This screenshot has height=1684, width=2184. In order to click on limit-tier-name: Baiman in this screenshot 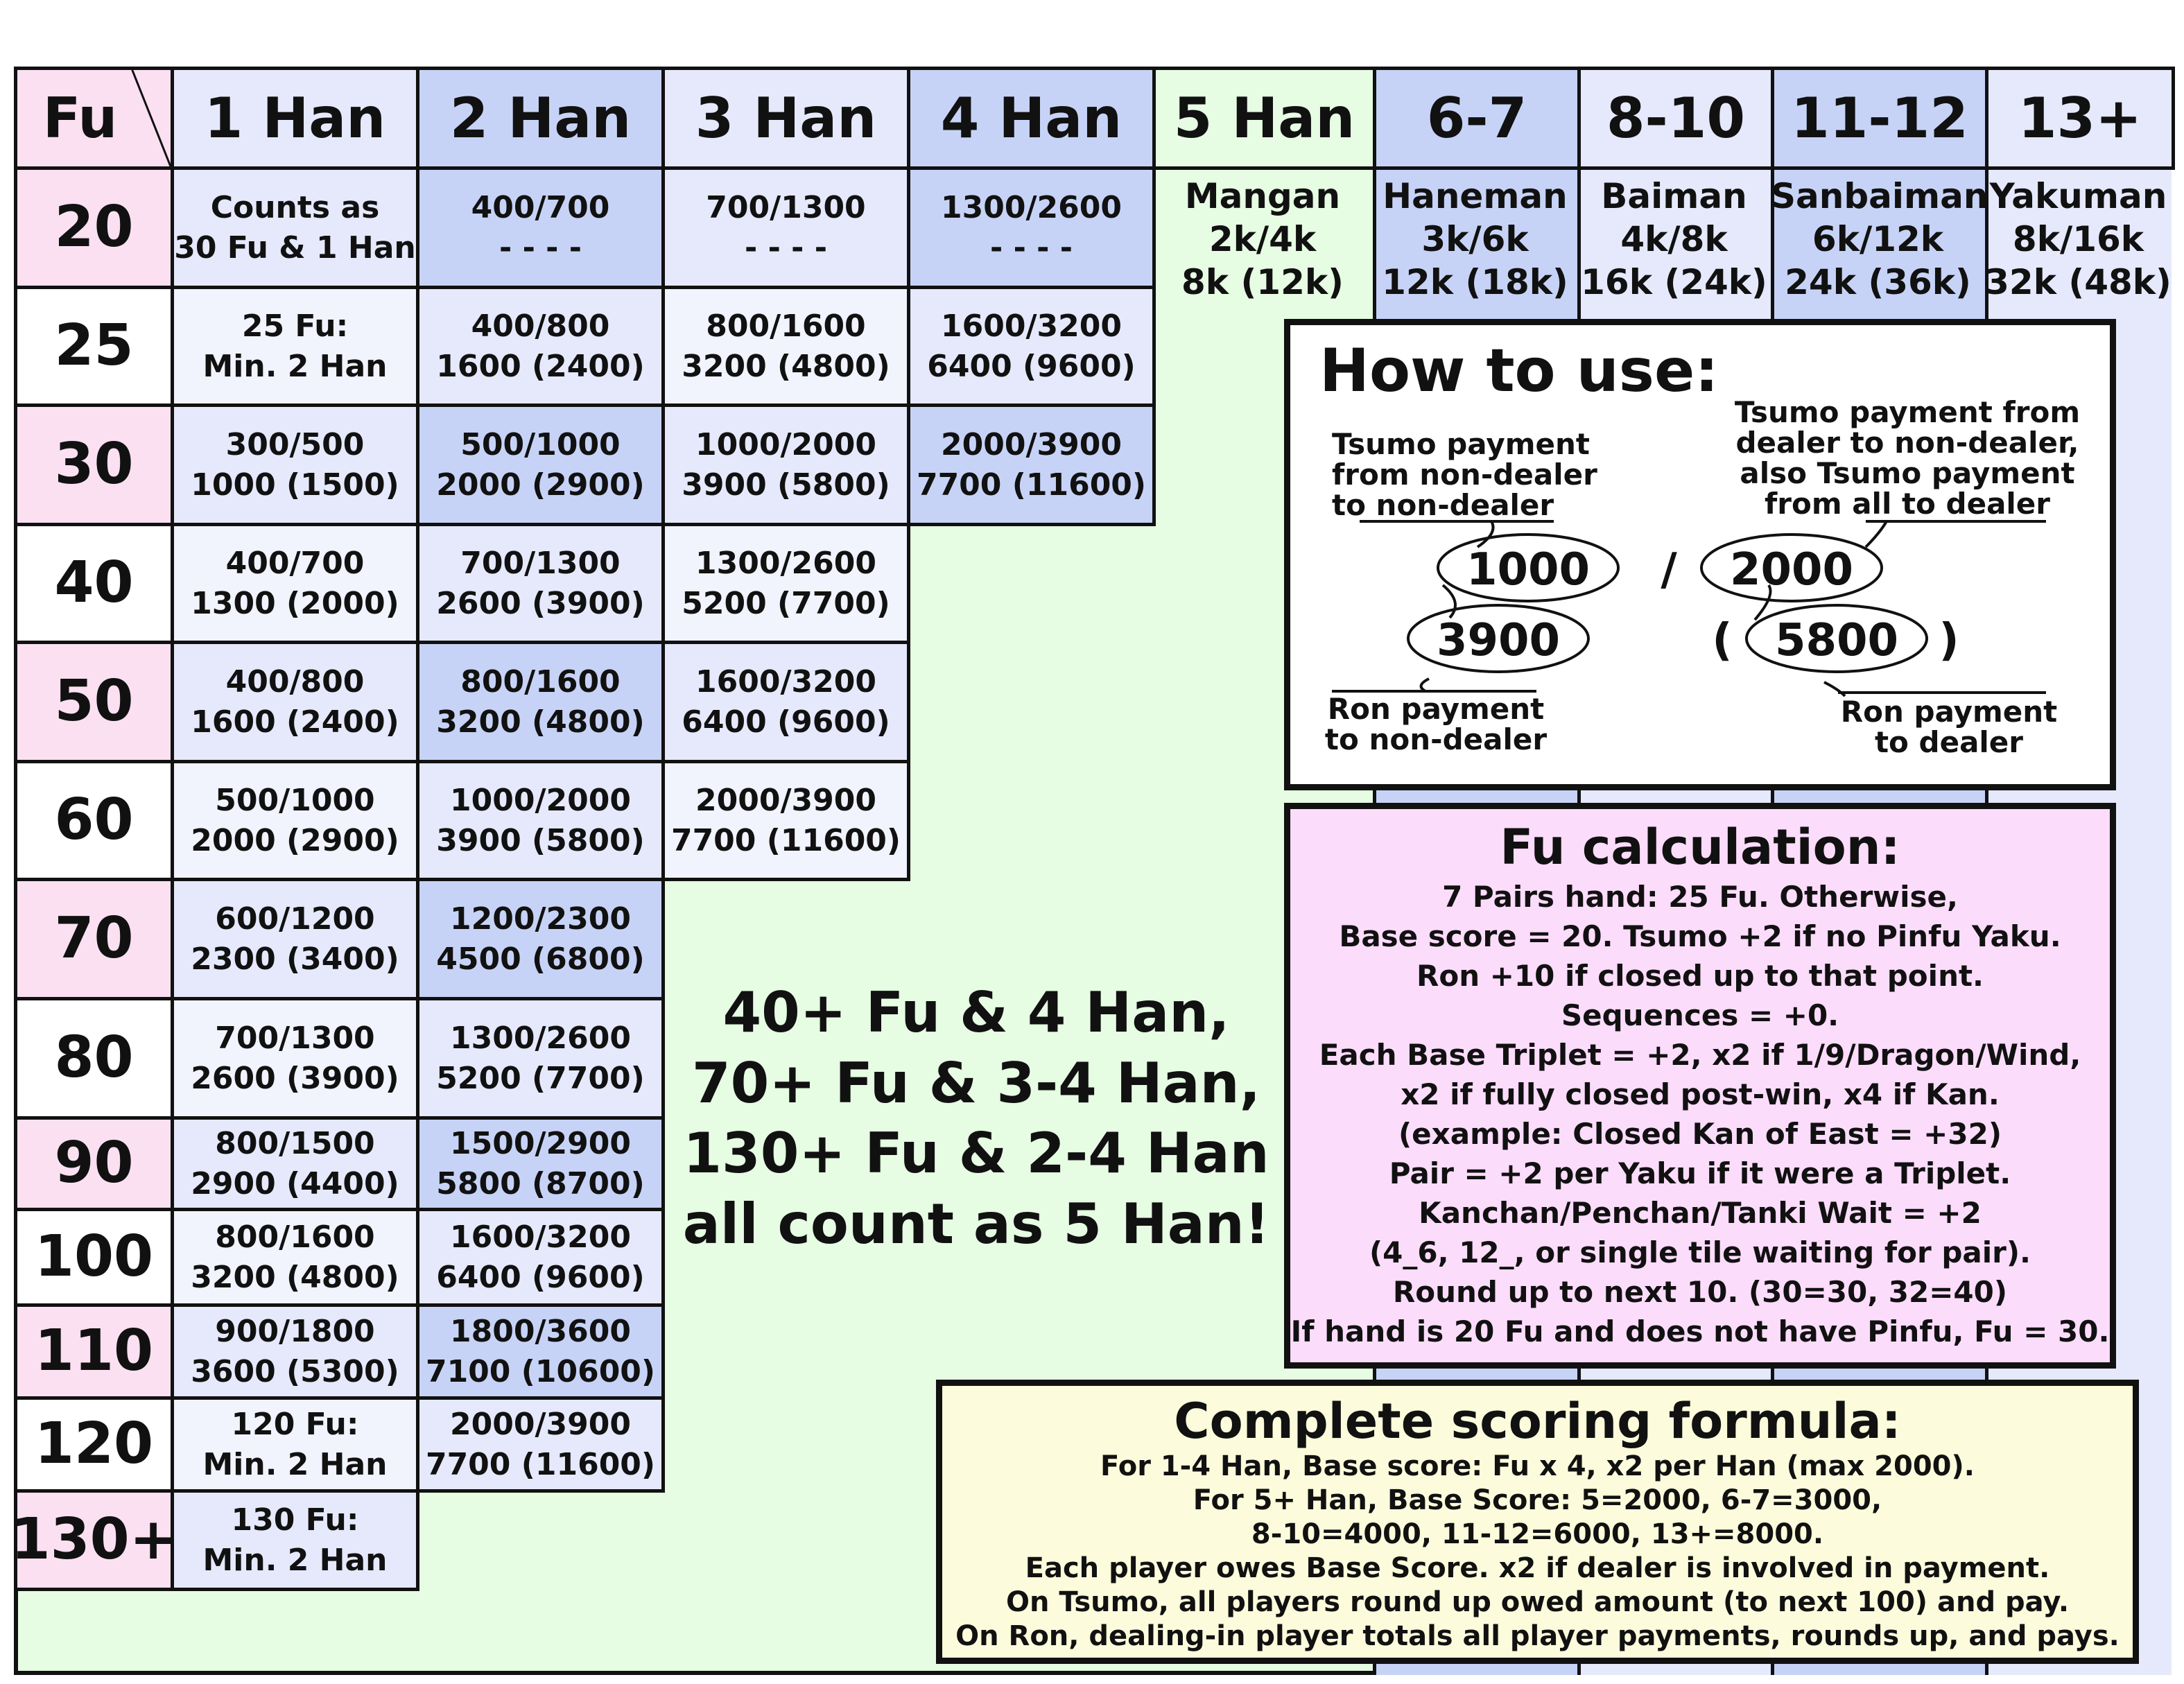, I will do `click(1674, 196)`.